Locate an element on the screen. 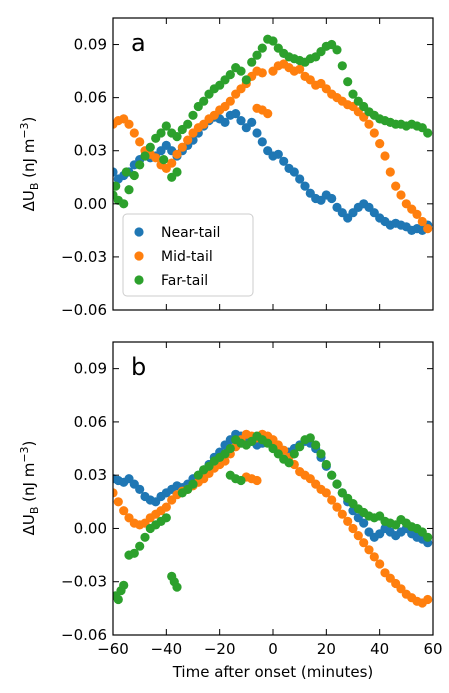 The height and width of the screenshot is (693, 449). x-tick-label: 0 is located at coordinates (273, 649).